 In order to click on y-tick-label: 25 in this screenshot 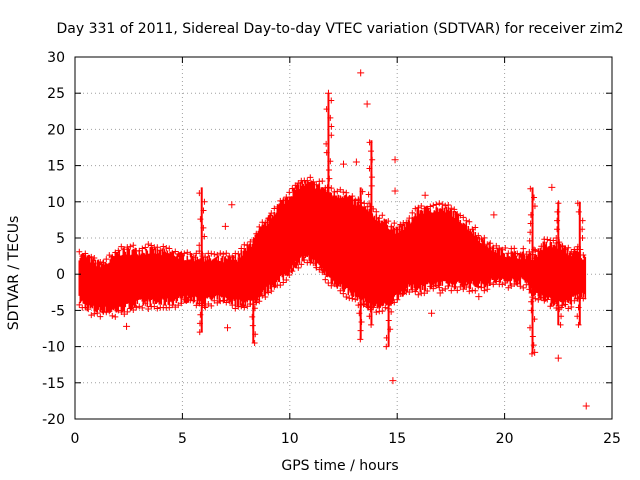, I will do `click(56, 94)`.